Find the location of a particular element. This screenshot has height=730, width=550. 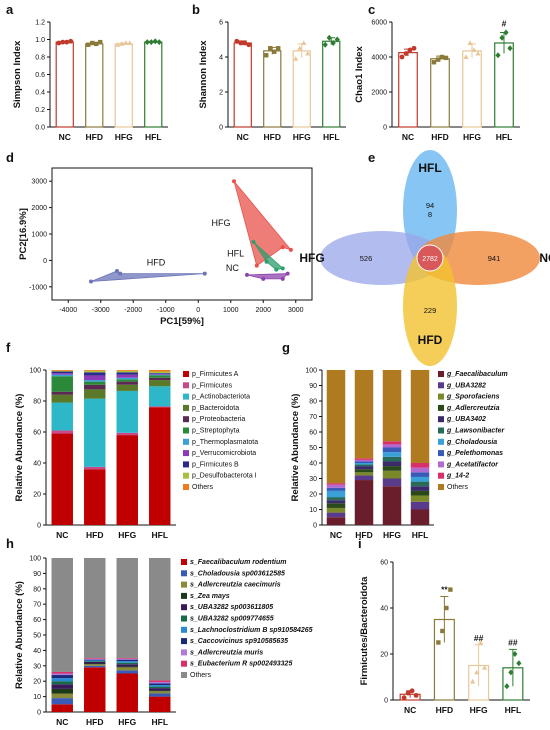

legend-label: p_Bacteroidota is located at coordinates (215, 408).